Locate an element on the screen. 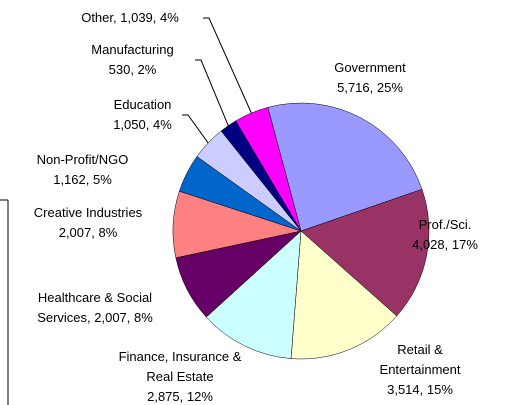 The height and width of the screenshot is (405, 508). category-label: Non-Profit/NGO is located at coordinates (82, 159).